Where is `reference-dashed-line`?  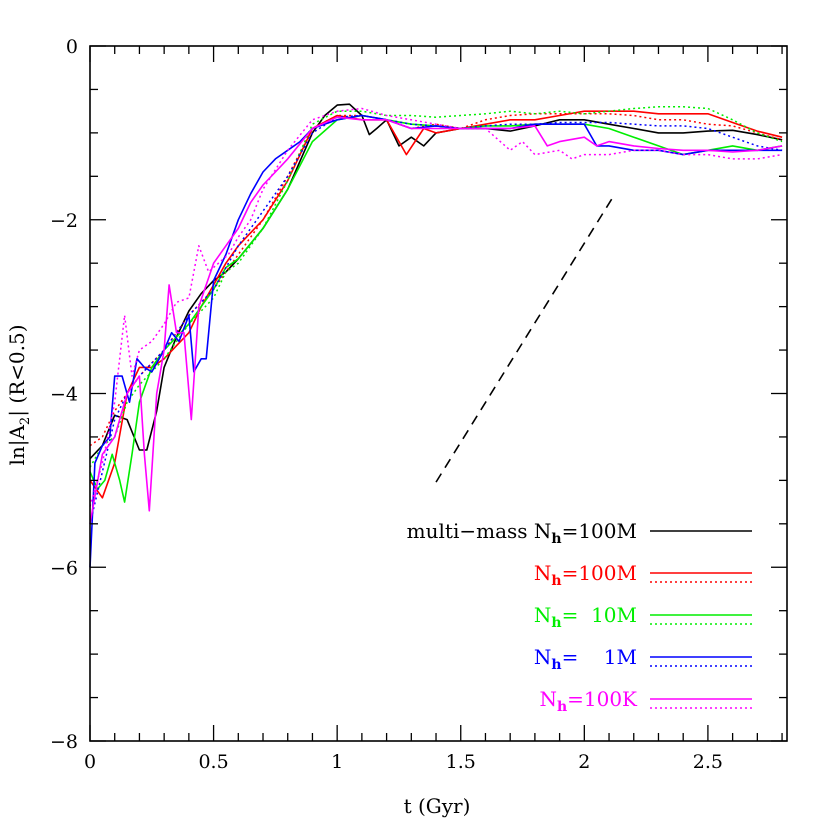
reference-dashed-line is located at coordinates (525, 339).